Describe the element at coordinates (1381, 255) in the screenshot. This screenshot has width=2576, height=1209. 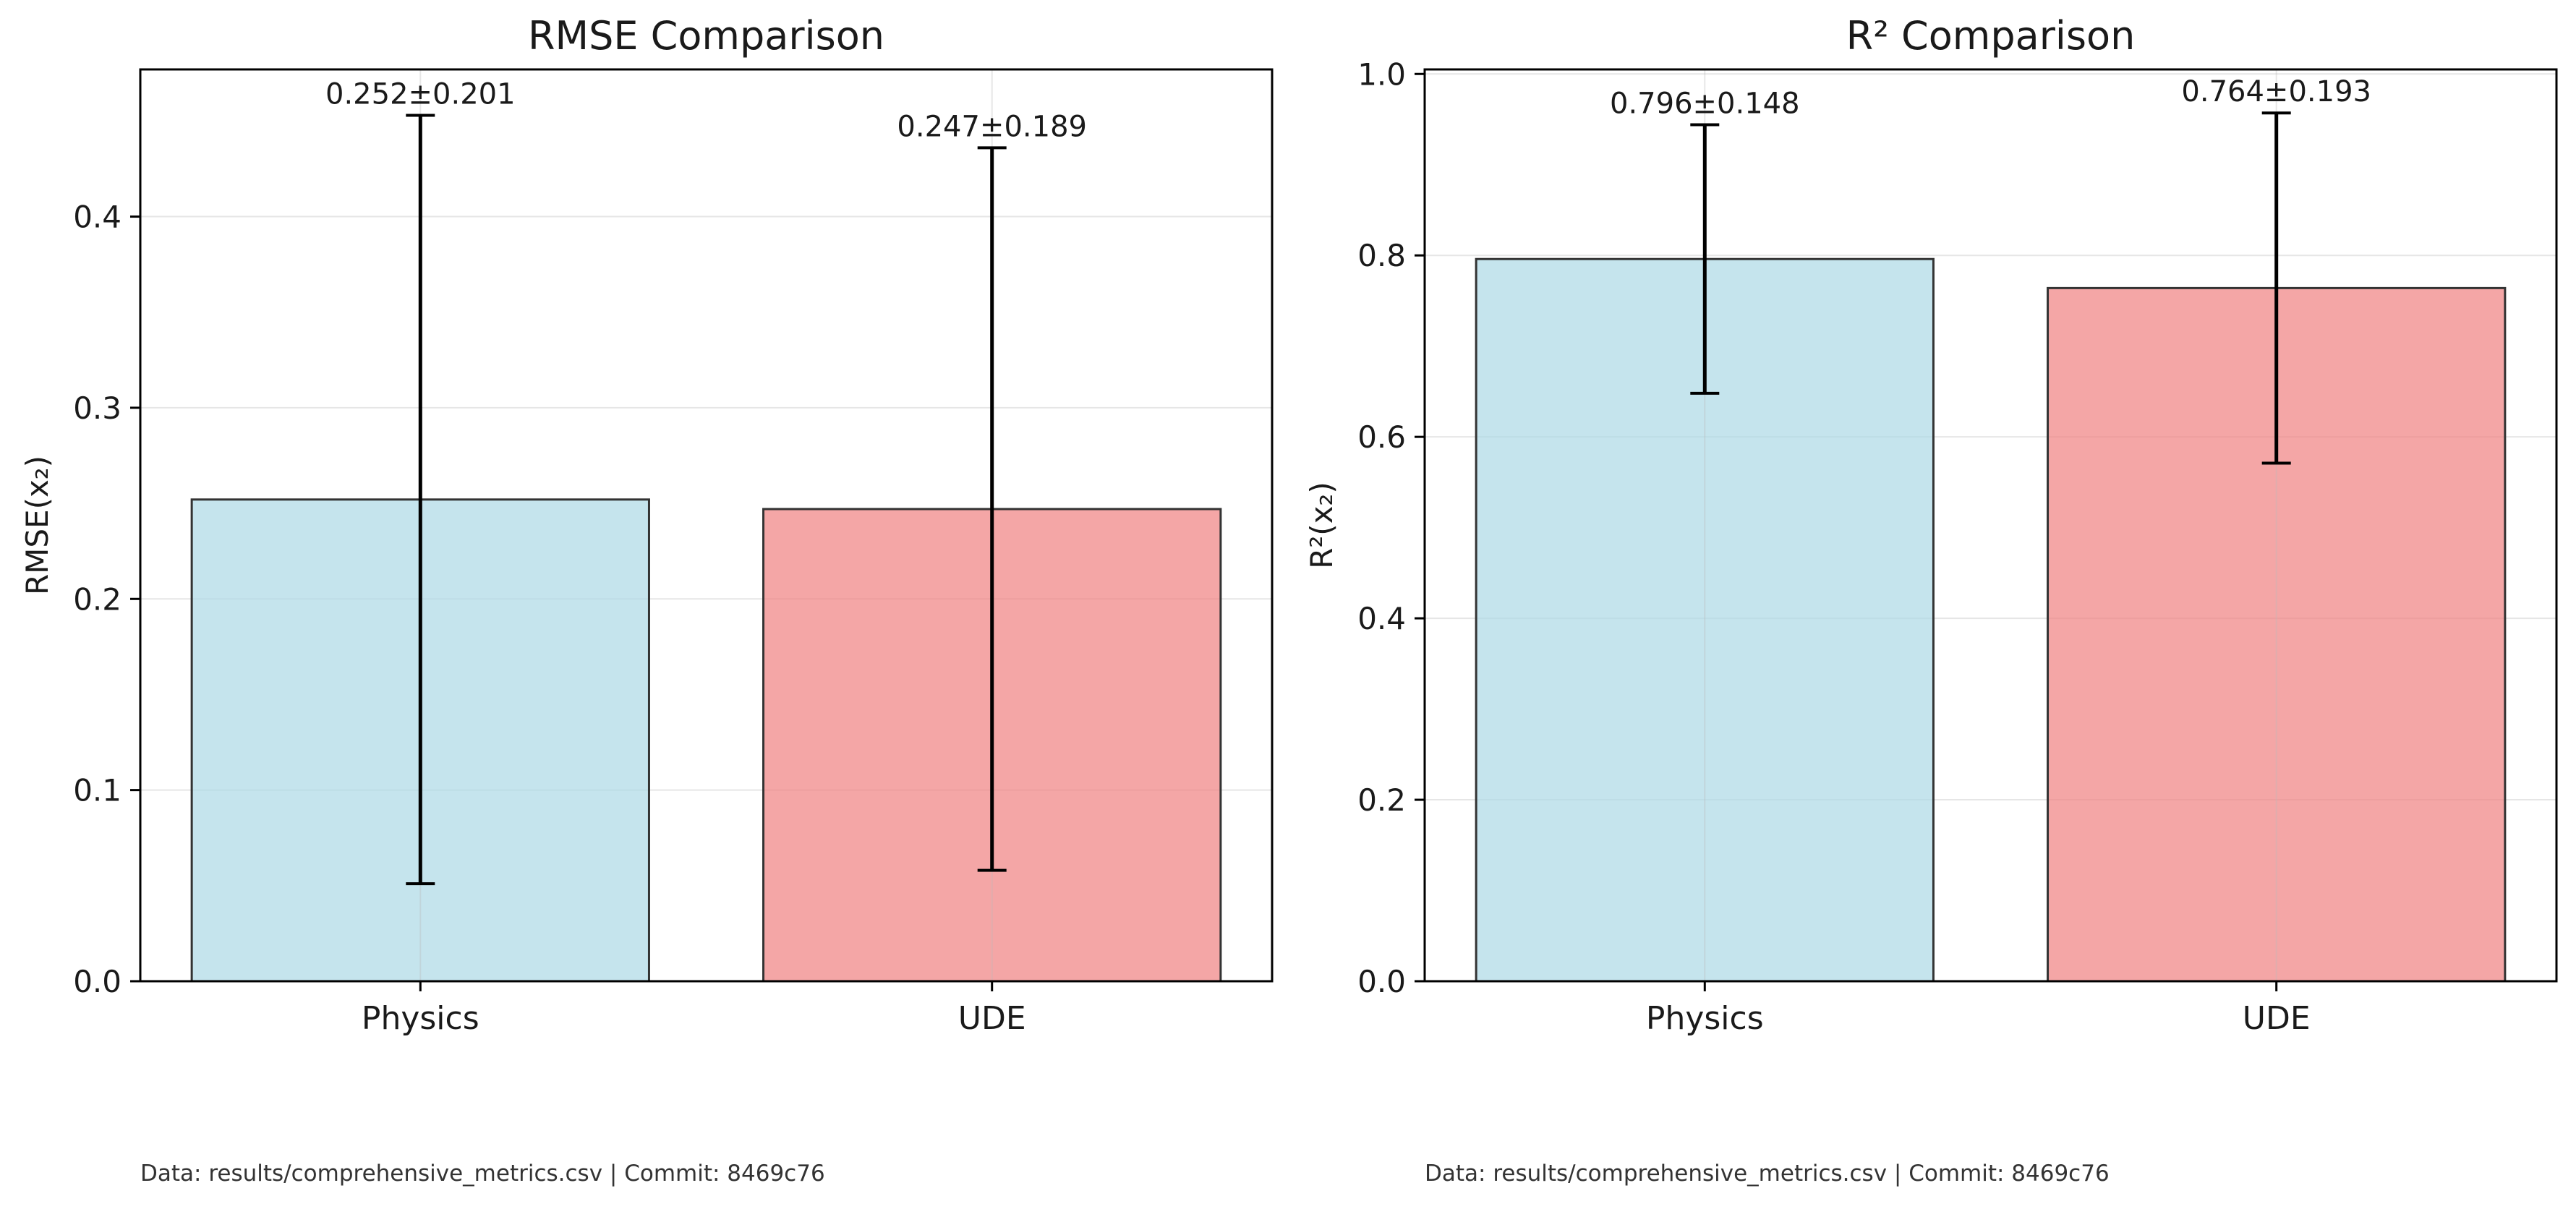
I see `r2-ytick-label: 0.8` at that location.